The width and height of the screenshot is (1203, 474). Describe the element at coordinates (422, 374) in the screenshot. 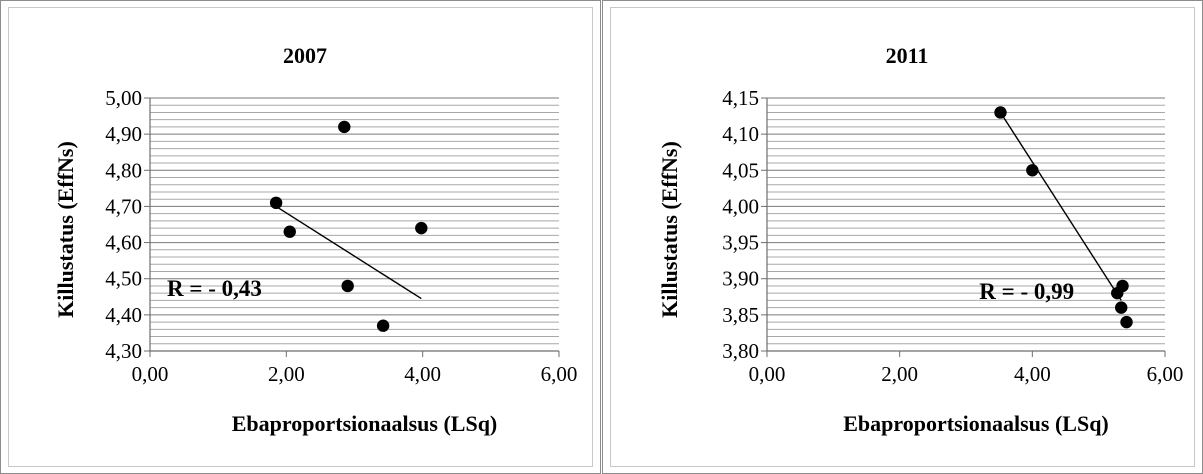

I see `chart-0-x-tick-label: 4,00` at that location.